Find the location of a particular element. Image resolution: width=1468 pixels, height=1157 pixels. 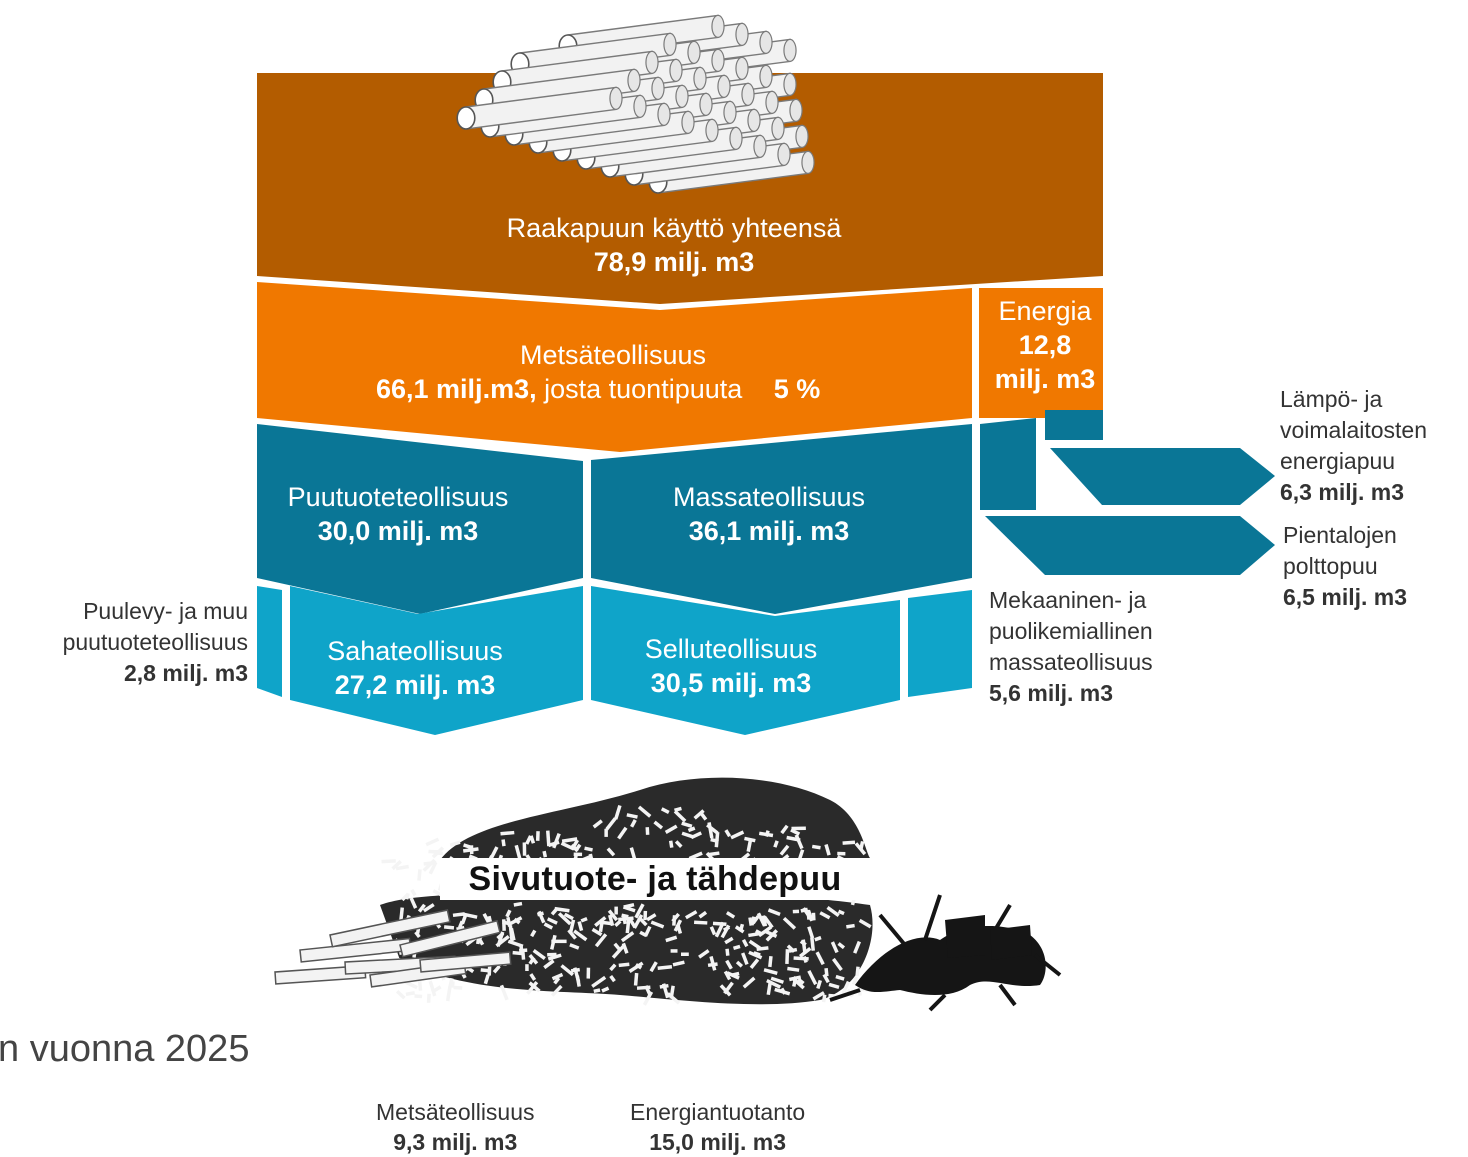

caption: n vuonna 2025 is located at coordinates (125, 1049).